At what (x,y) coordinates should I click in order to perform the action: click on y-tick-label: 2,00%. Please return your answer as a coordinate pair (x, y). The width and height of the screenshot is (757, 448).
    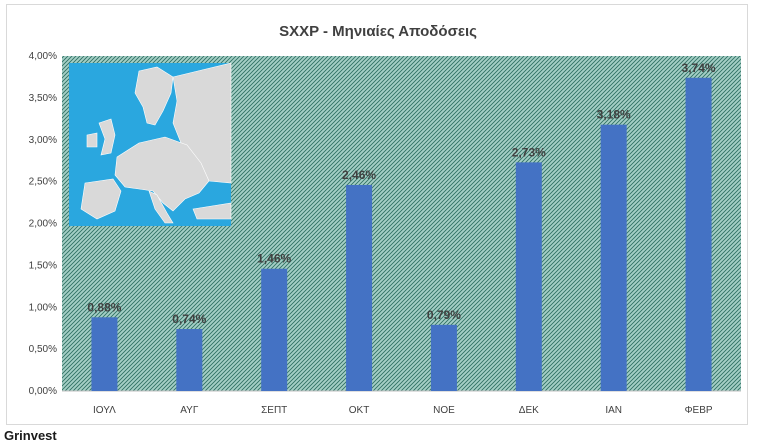
    Looking at the image, I should click on (43, 224).